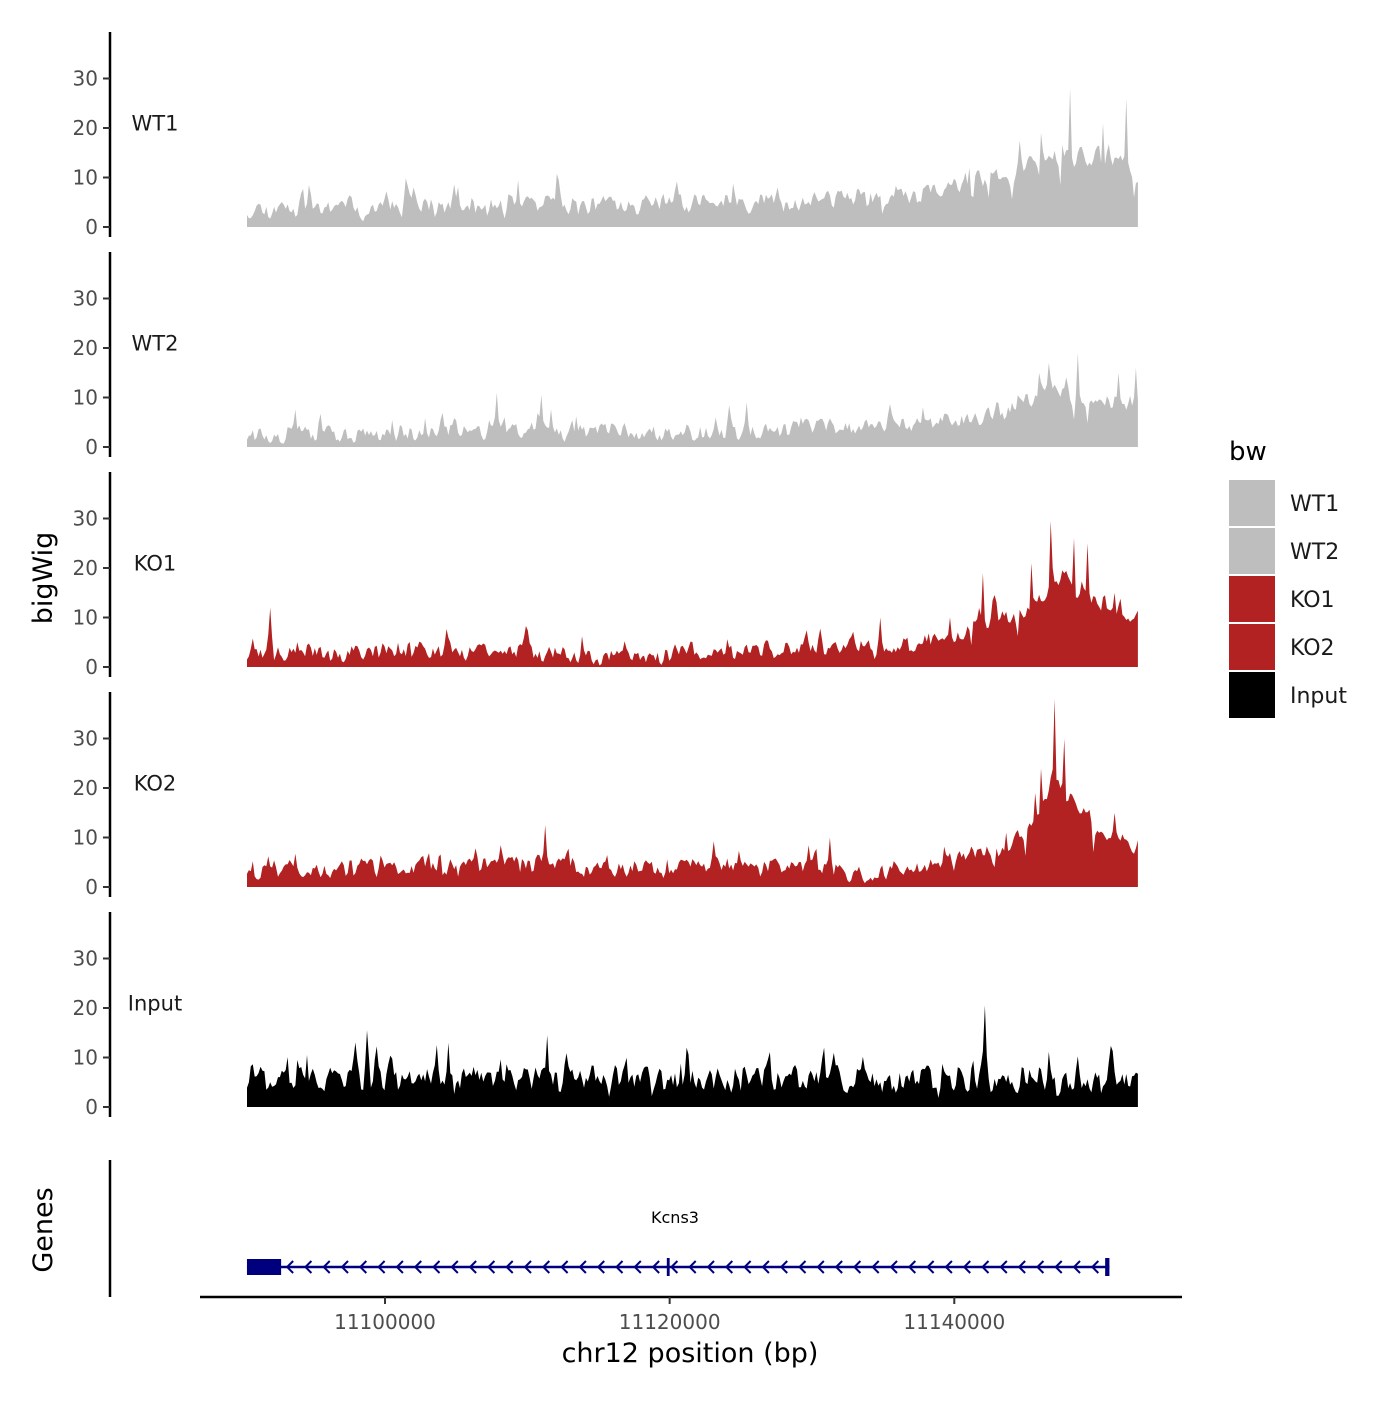 Image resolution: width=1400 pixels, height=1404 pixels. I want to click on track-label: KO2, so click(155, 783).